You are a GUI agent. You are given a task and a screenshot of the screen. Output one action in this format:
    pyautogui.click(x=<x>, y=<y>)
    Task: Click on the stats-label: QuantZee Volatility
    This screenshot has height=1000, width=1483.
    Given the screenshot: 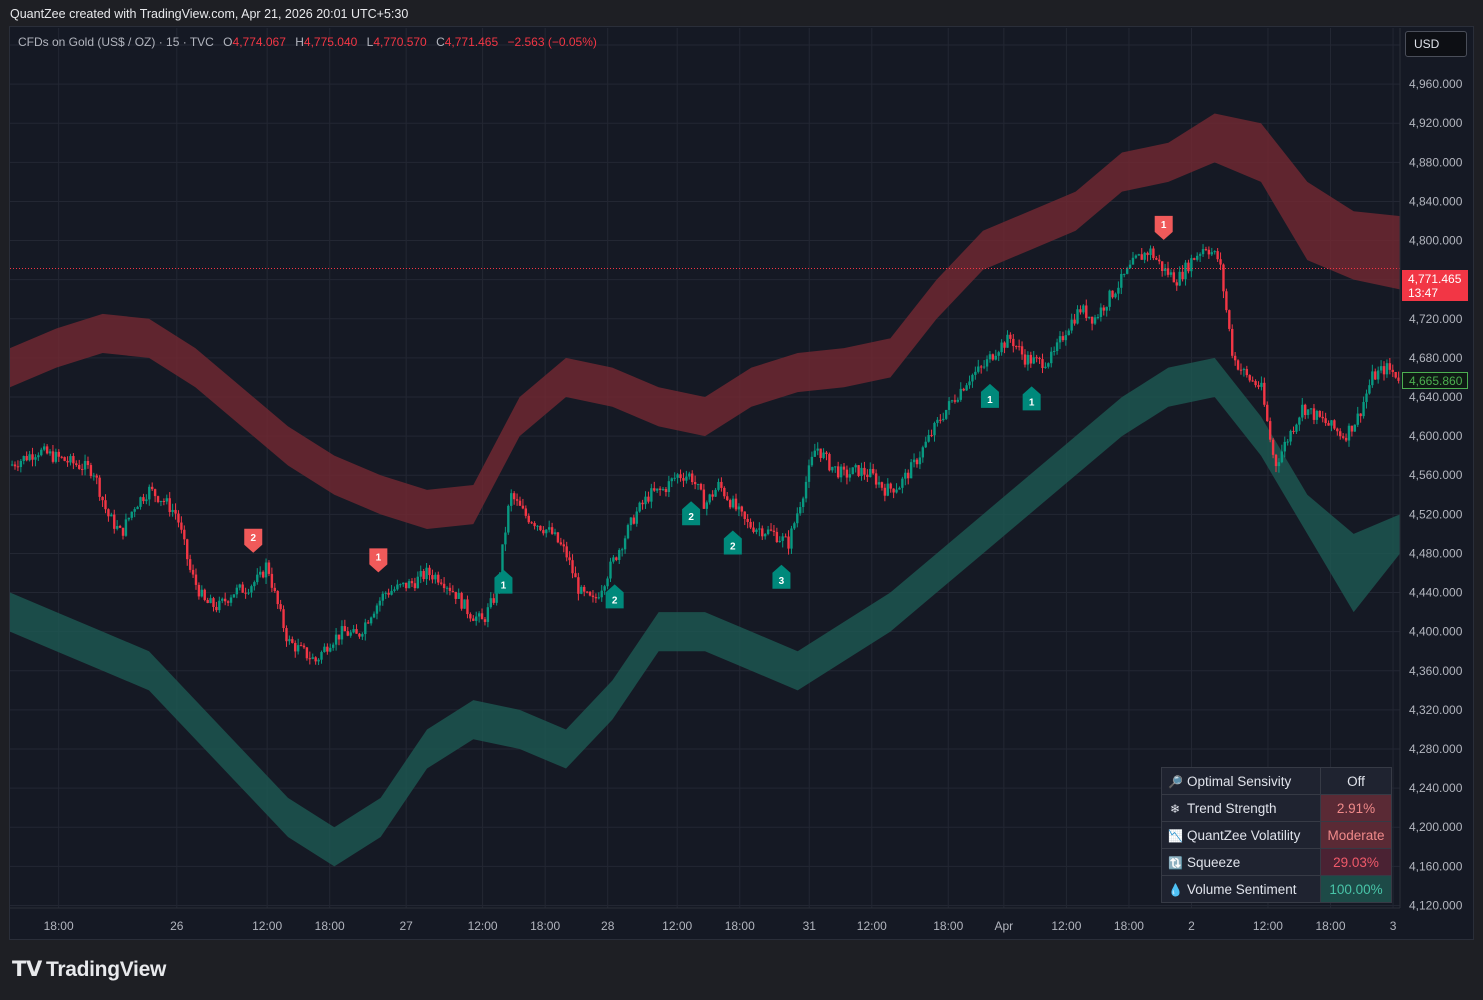 What is the action you would take?
    pyautogui.click(x=1244, y=835)
    